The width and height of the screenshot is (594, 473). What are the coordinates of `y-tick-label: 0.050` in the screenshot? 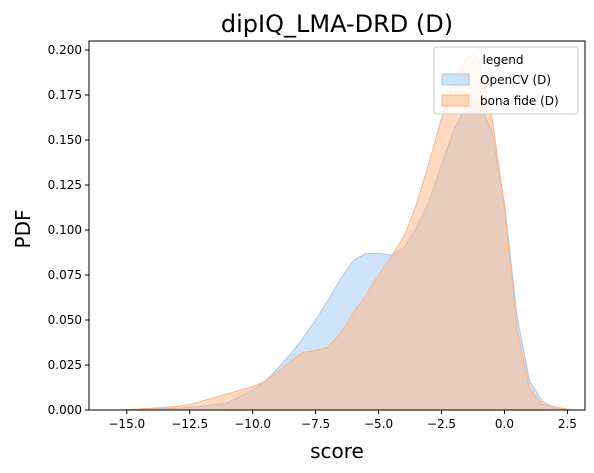 It's located at (65, 320).